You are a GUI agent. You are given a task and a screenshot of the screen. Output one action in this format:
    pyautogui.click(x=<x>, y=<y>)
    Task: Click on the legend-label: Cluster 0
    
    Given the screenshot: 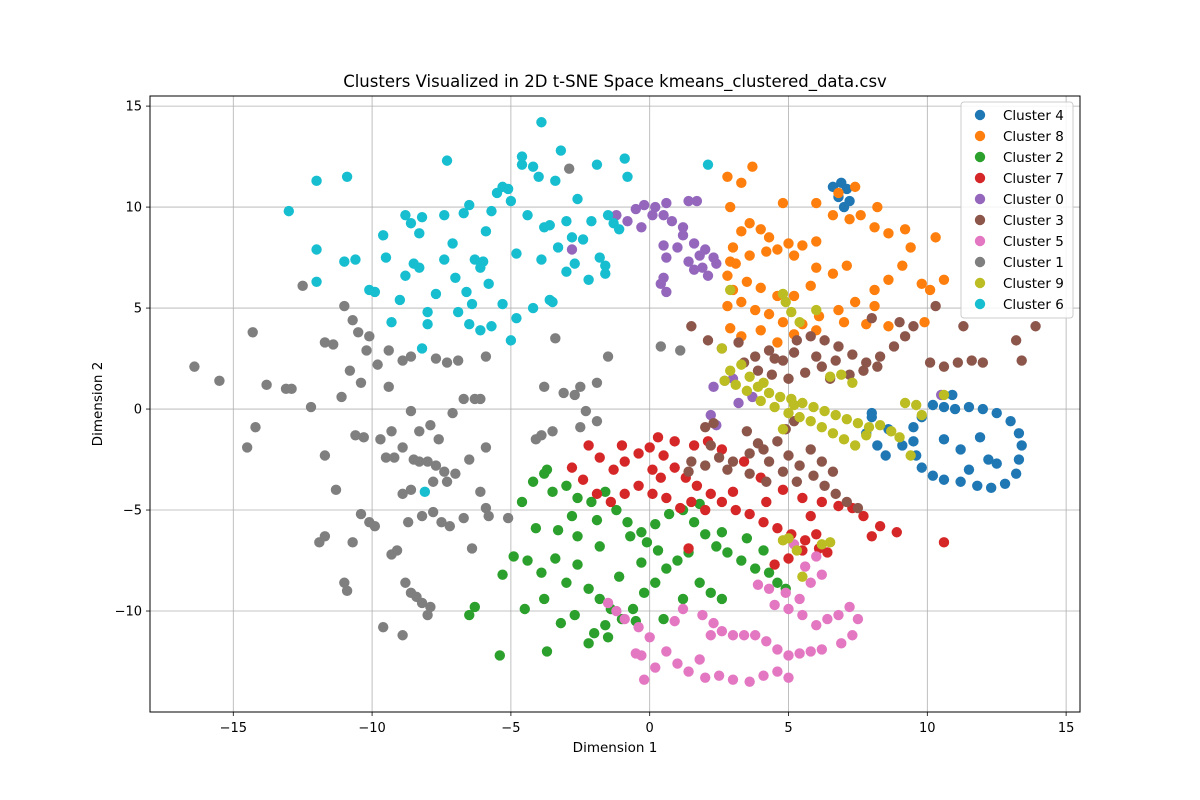 What is the action you would take?
    pyautogui.click(x=1033, y=200)
    